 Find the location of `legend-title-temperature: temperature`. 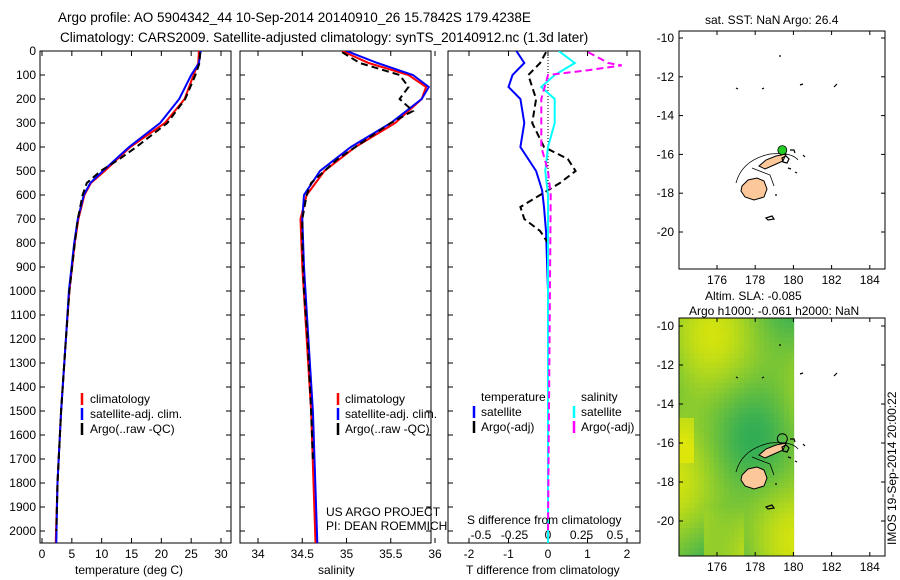

legend-title-temperature: temperature is located at coordinates (513, 397).